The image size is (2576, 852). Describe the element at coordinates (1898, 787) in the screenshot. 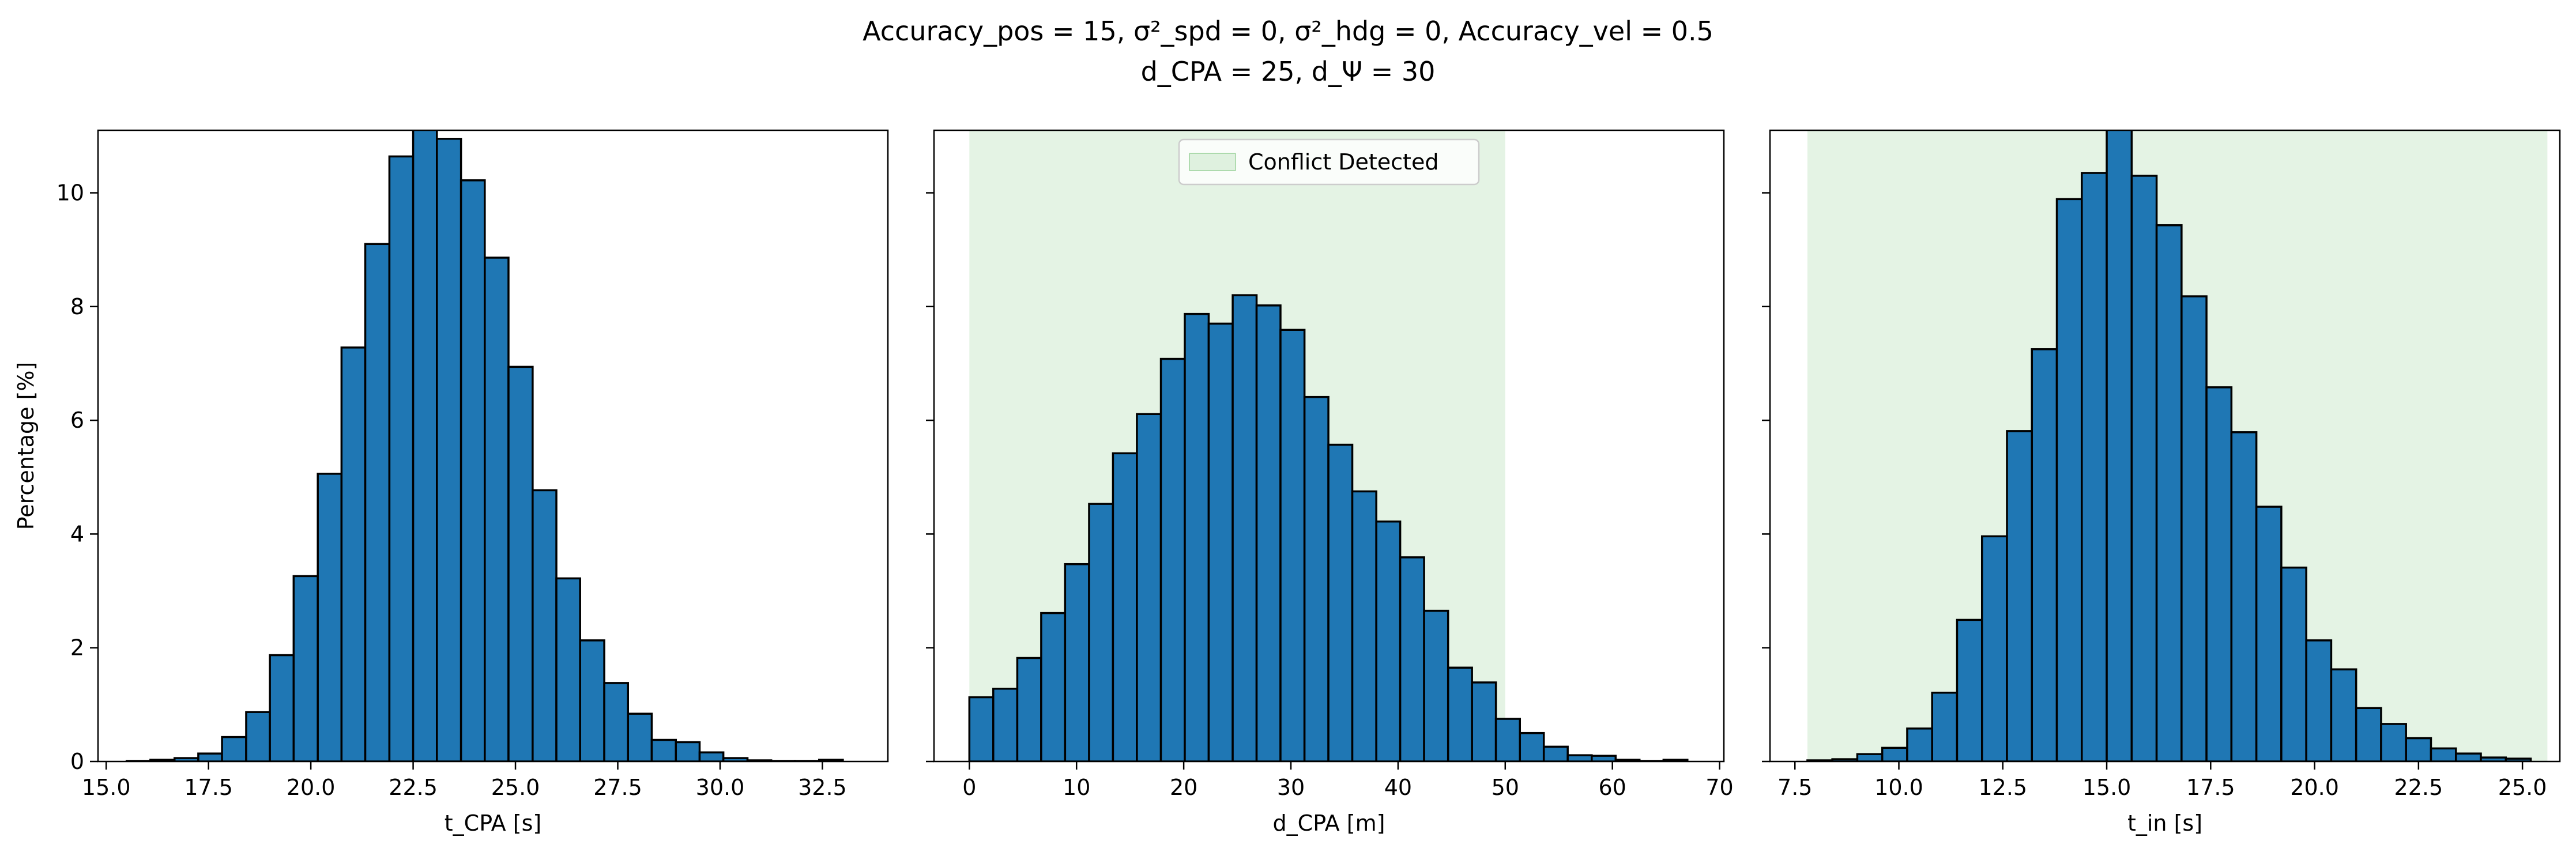

I see `x-tick-label: 10.0` at that location.